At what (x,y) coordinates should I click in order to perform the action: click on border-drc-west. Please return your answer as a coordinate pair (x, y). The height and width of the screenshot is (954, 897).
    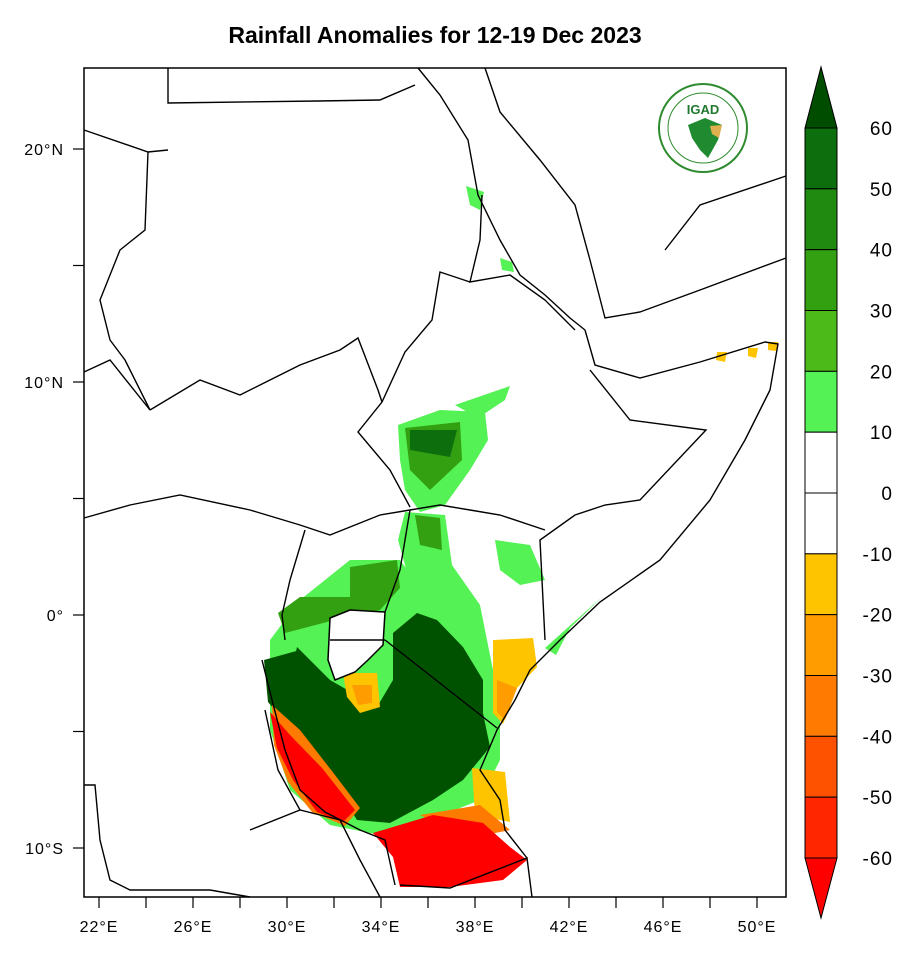
    Looking at the image, I should click on (282, 760).